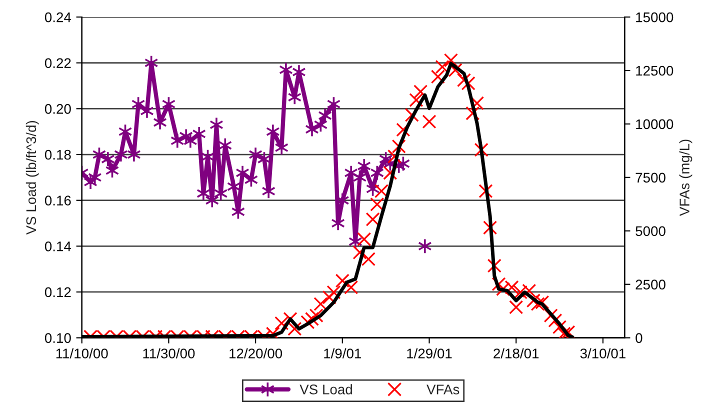 This screenshot has width=718, height=406. What do you see at coordinates (57, 338) in the screenshot?
I see `y-tick-label: 0.10` at bounding box center [57, 338].